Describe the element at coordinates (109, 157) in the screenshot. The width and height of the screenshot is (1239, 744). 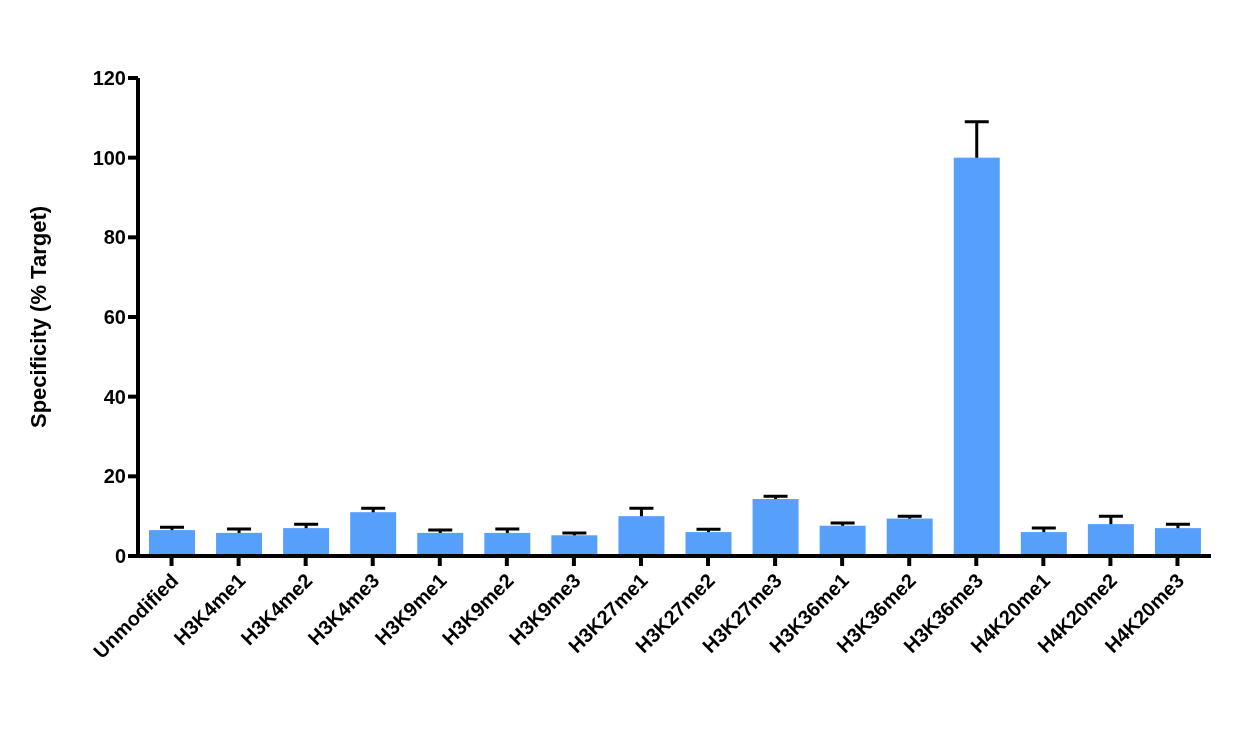
I see `y-tick-label: 100` at that location.